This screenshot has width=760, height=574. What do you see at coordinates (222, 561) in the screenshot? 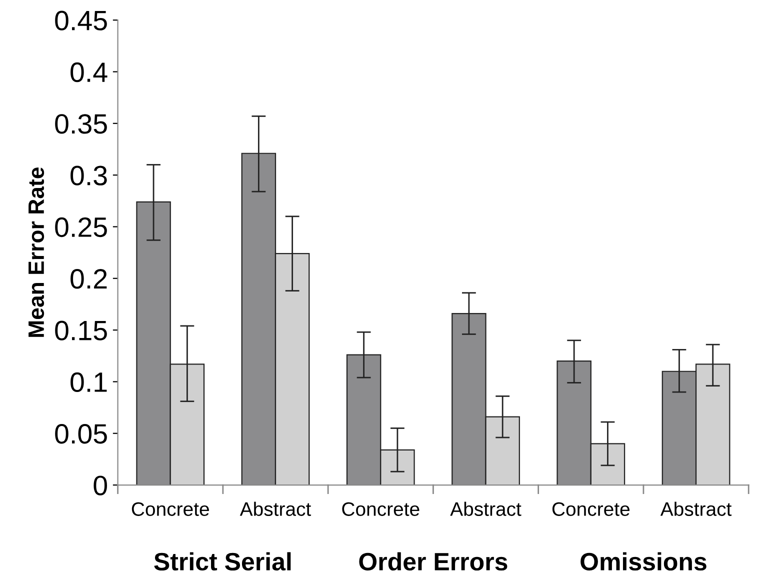
I see `text: Strict Serial` at bounding box center [222, 561].